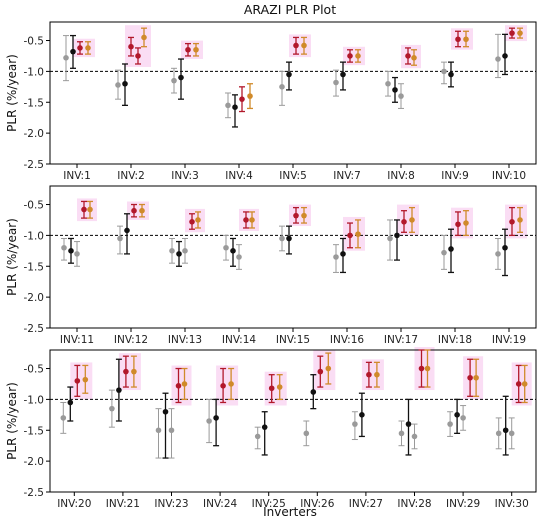 The image size is (550, 523). What do you see at coordinates (220, 504) in the screenshot?
I see `x-tick-label: INV:24` at bounding box center [220, 504].